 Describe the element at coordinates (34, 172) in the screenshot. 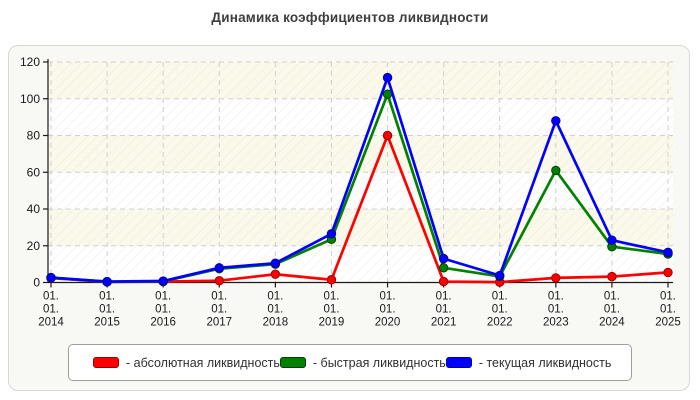

I see `svg-text: 60` at that location.